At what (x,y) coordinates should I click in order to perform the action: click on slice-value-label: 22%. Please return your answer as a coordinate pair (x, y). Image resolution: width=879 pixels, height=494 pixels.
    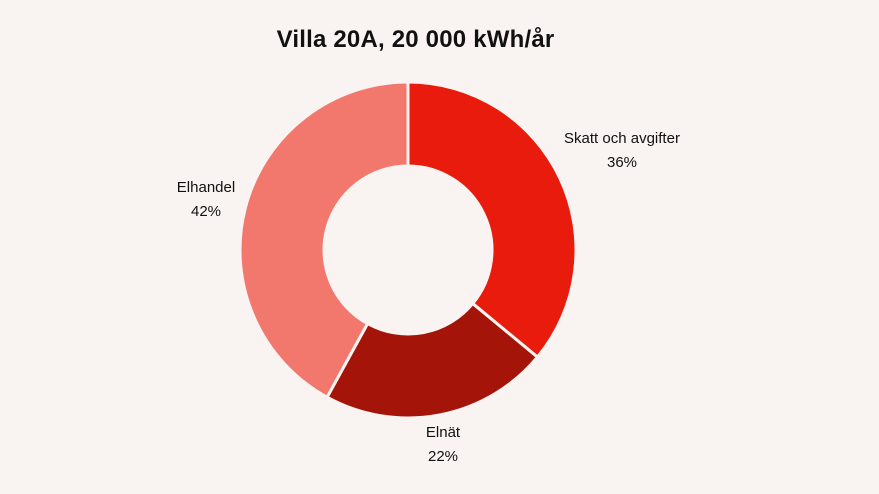
    Looking at the image, I should click on (443, 456).